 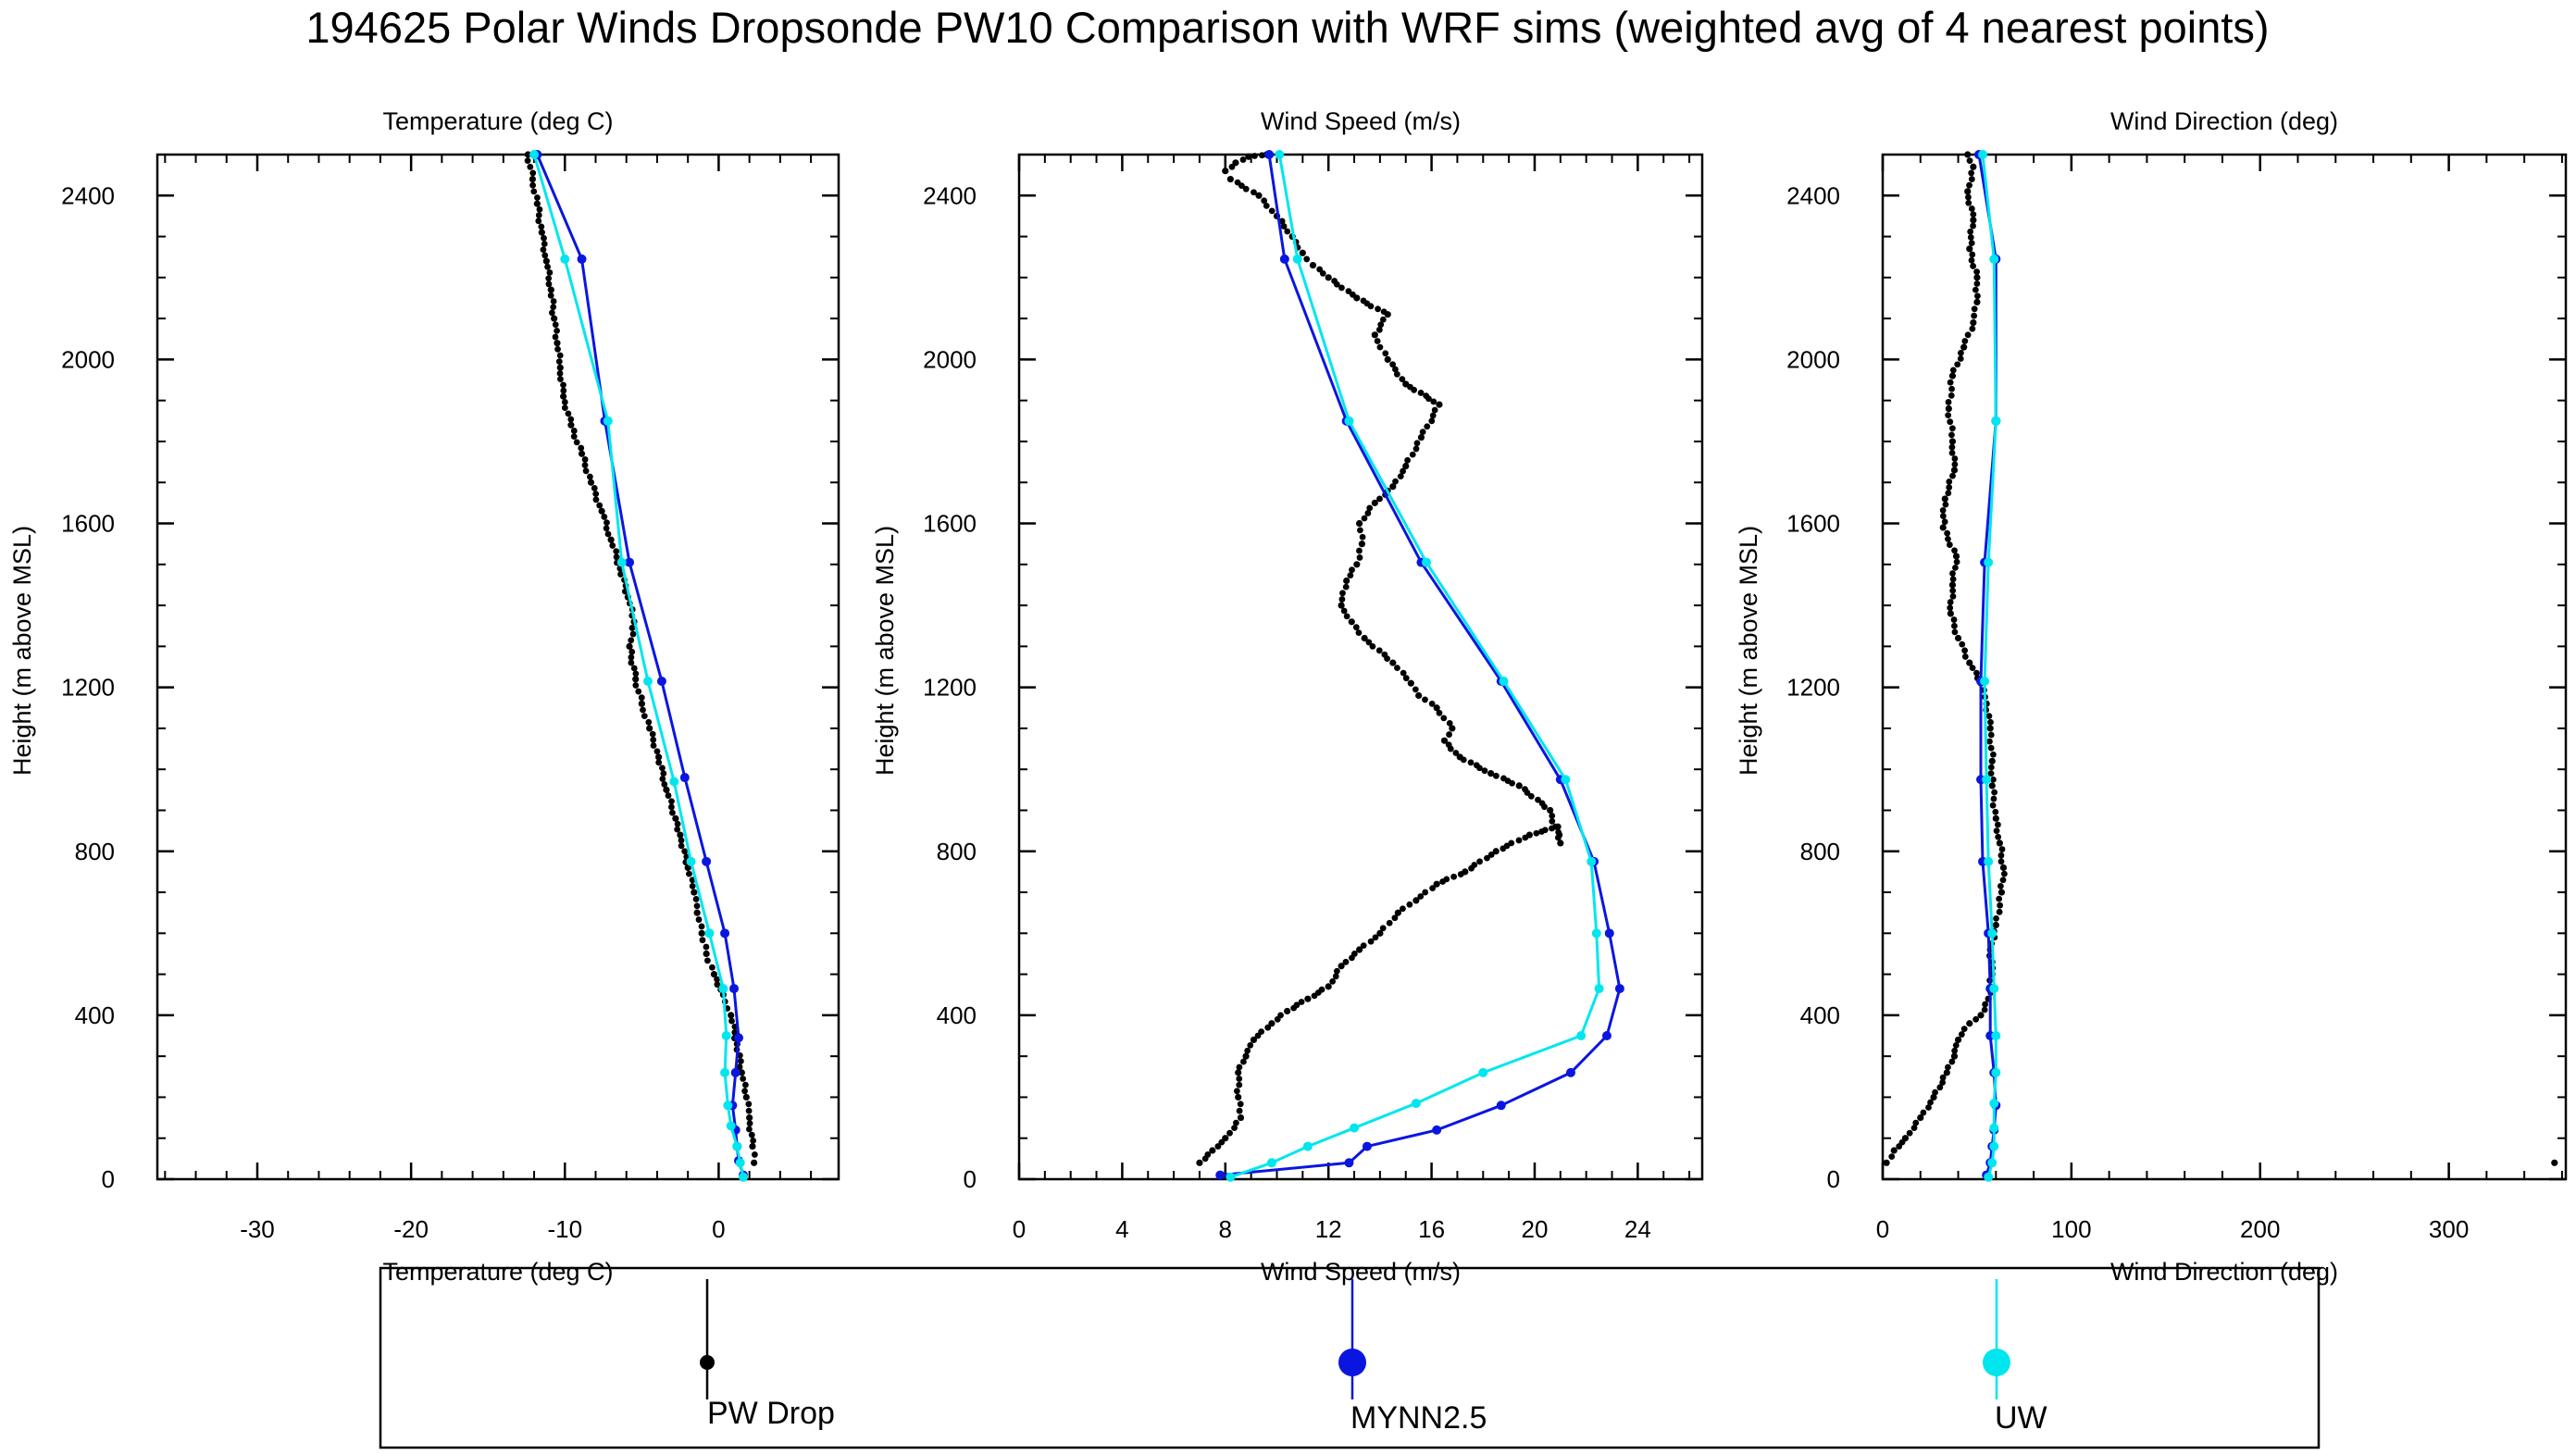 What do you see at coordinates (740, 1163) in the screenshot?
I see `temp-uw-marker` at bounding box center [740, 1163].